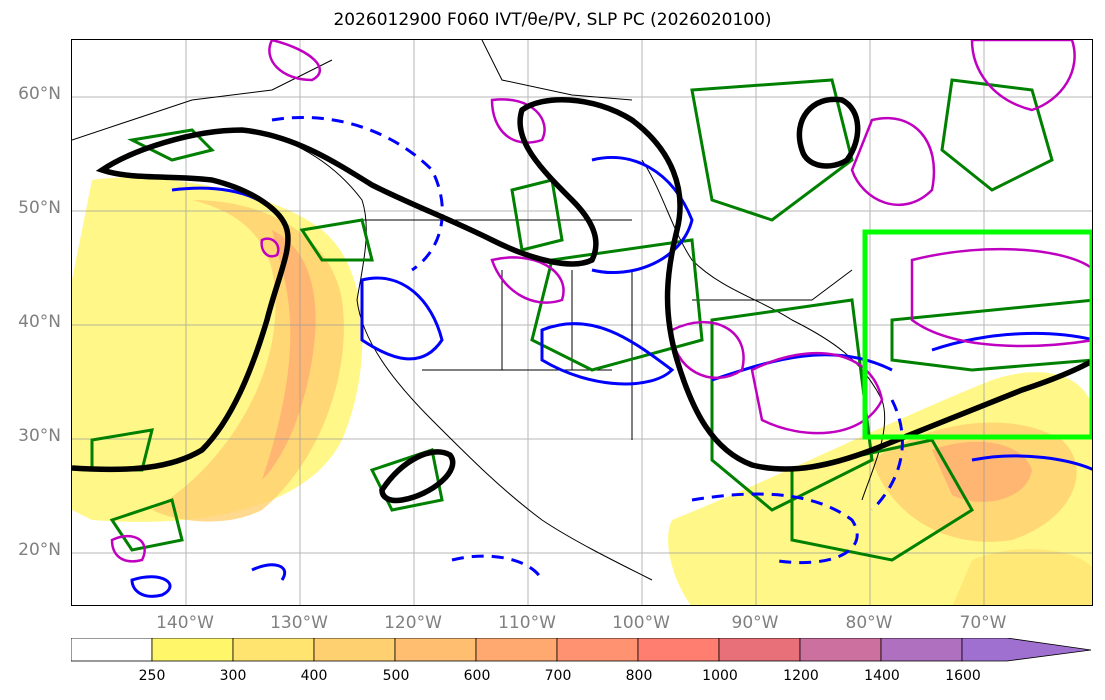 This screenshot has height=700, width=1105. I want to click on colorbar-segments, so click(581, 650).